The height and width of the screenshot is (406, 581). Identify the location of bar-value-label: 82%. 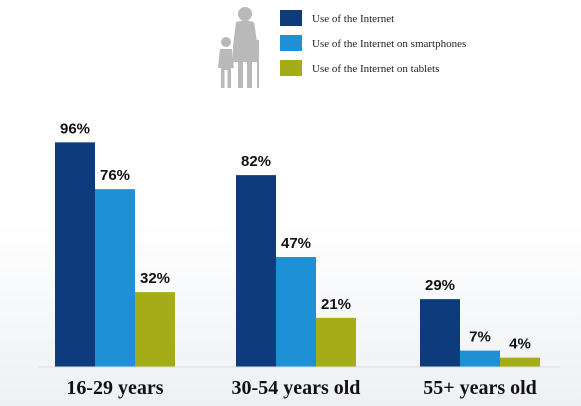
(256, 161).